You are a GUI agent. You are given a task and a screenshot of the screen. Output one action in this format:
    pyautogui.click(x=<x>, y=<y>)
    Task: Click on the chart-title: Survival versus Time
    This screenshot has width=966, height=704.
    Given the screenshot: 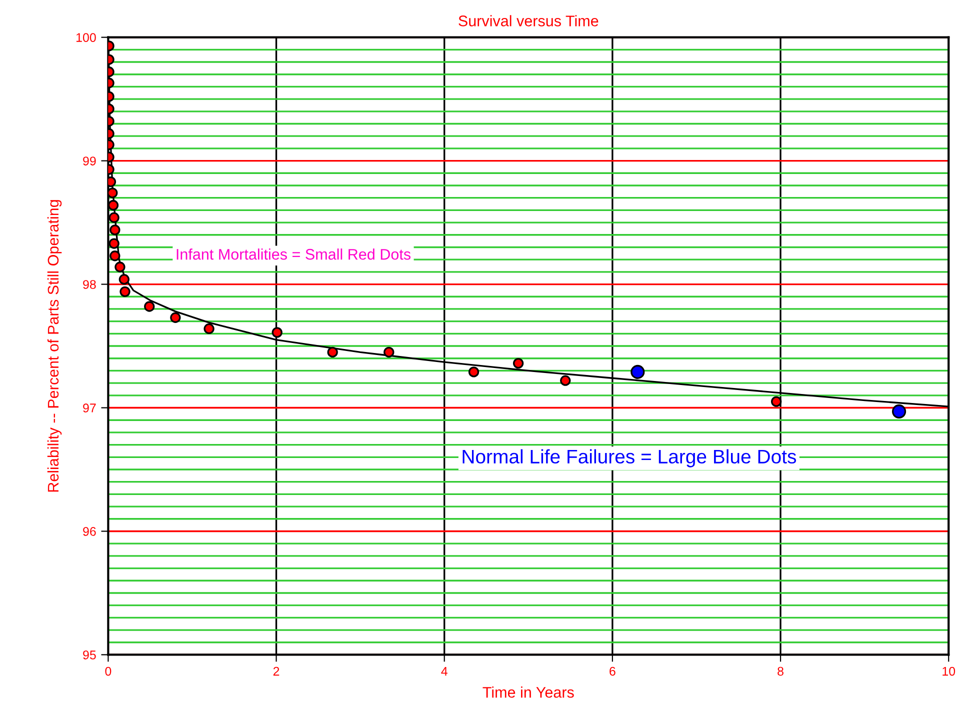 What is the action you would take?
    pyautogui.click(x=528, y=20)
    